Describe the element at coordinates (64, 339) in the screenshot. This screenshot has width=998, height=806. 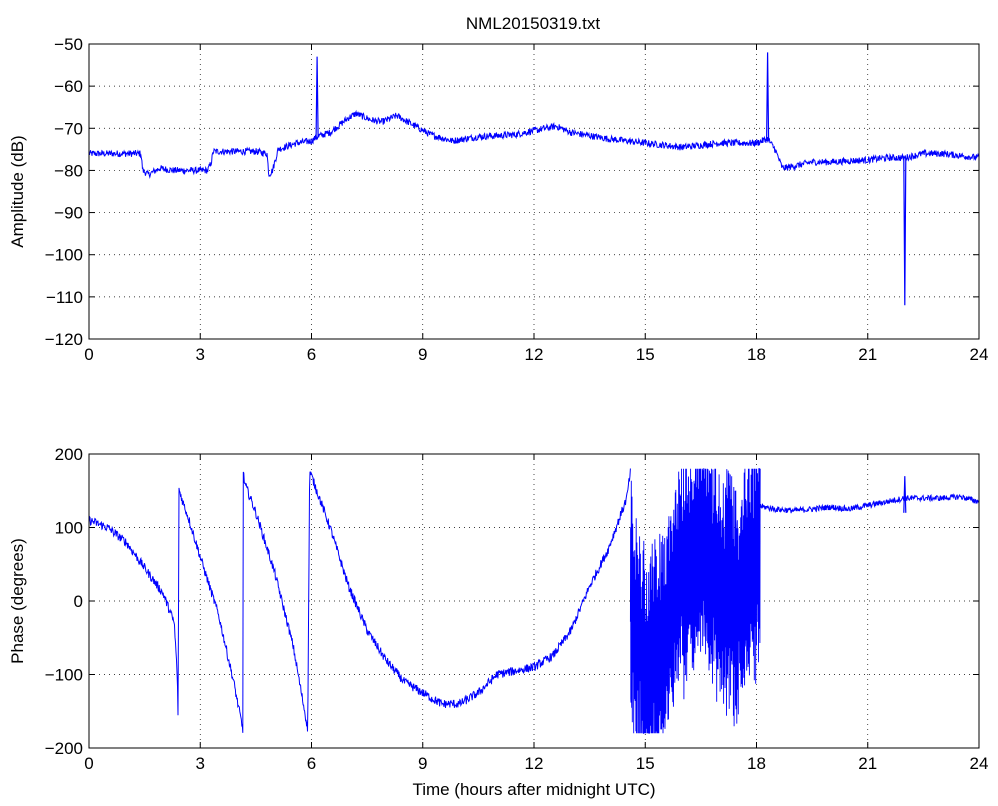
I see `y-tick-label: −120` at that location.